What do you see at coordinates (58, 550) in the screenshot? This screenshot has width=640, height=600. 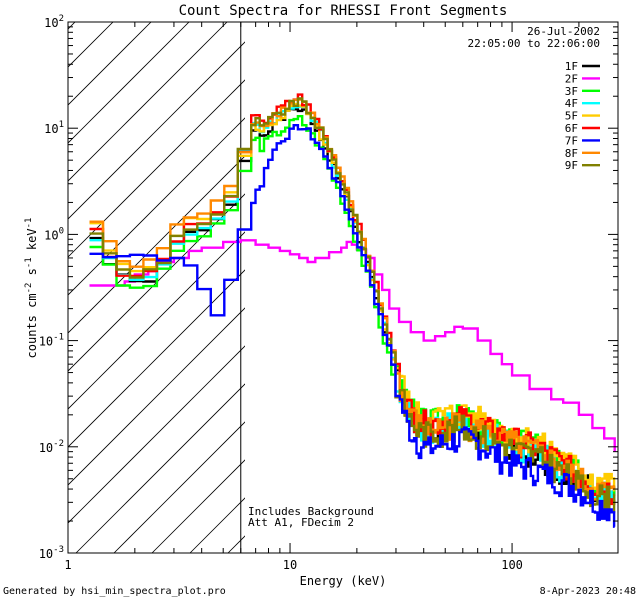 I see `y-tick-exponent: -3` at bounding box center [58, 550].